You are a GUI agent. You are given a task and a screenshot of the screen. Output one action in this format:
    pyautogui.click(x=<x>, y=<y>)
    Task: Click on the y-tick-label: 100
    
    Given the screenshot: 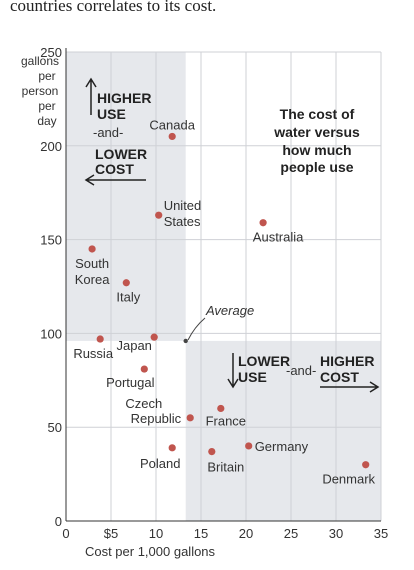 What is the action you would take?
    pyautogui.click(x=51, y=333)
    